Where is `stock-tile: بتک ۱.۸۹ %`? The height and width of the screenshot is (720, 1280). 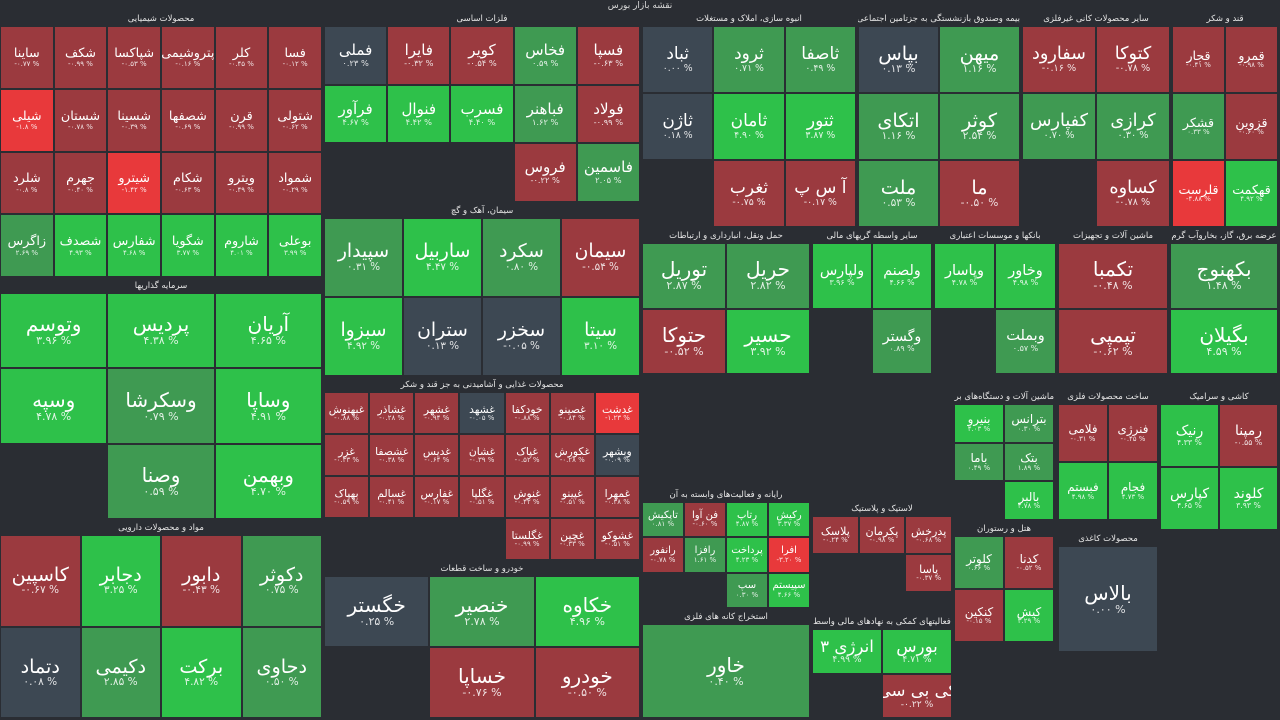
stock-tile: بتک ۱.۸۹ % is located at coordinates (1029, 462).